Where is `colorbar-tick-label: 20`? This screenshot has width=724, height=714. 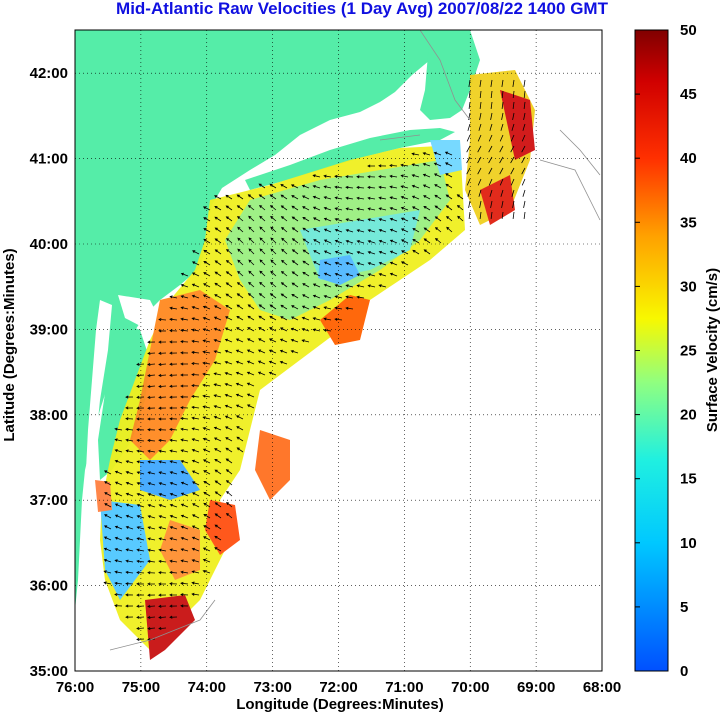
colorbar-tick-label: 20 is located at coordinates (688, 415).